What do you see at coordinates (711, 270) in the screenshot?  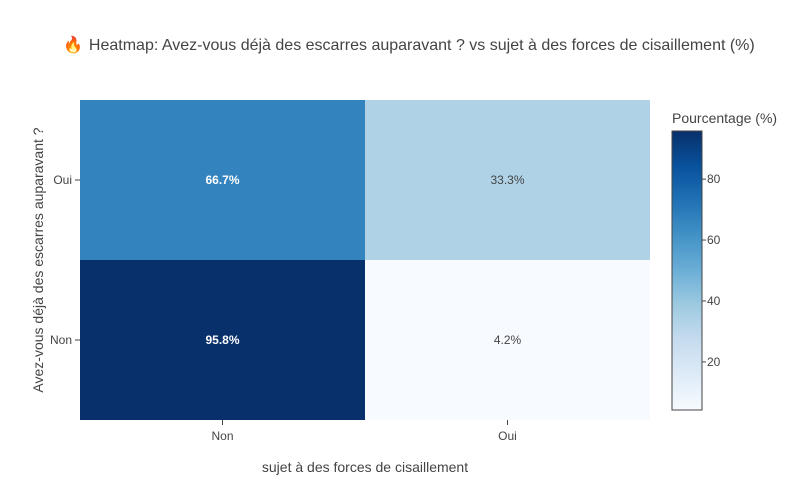 I see `colorbar-ticks: 20 40 60 80` at bounding box center [711, 270].